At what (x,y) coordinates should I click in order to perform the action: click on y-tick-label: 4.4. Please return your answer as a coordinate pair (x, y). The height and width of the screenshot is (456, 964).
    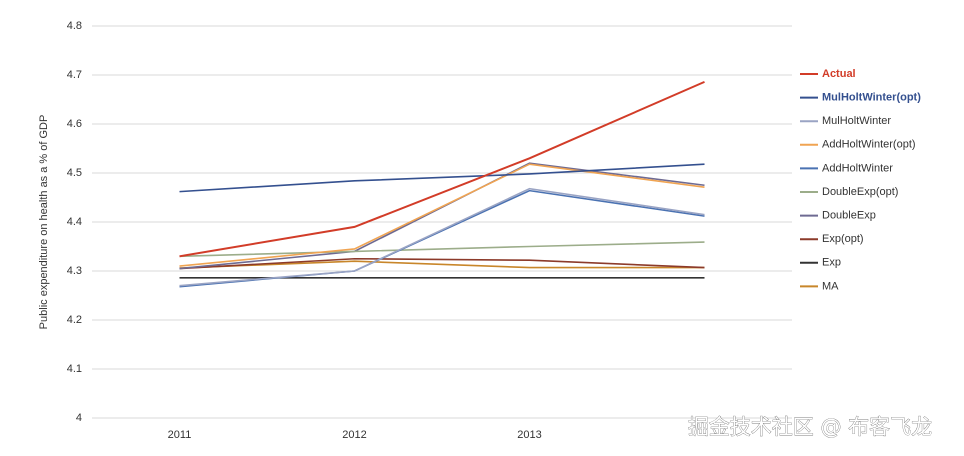
    Looking at the image, I should click on (74, 222).